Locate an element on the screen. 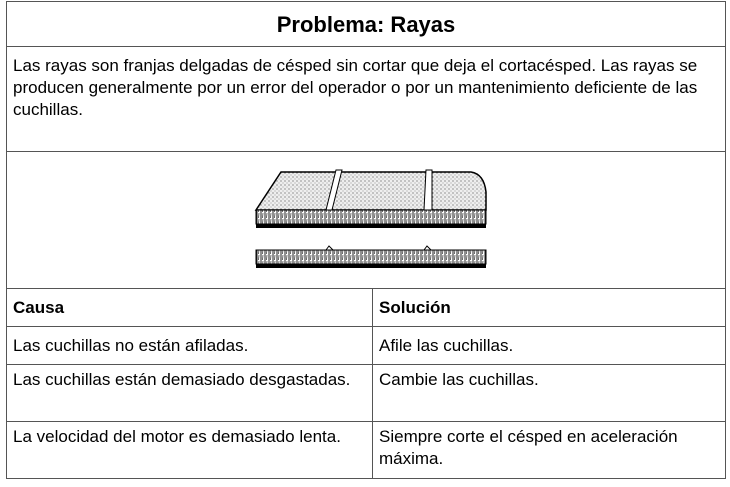 The image size is (730, 487). header-row: Causa Solución is located at coordinates (366, 307).